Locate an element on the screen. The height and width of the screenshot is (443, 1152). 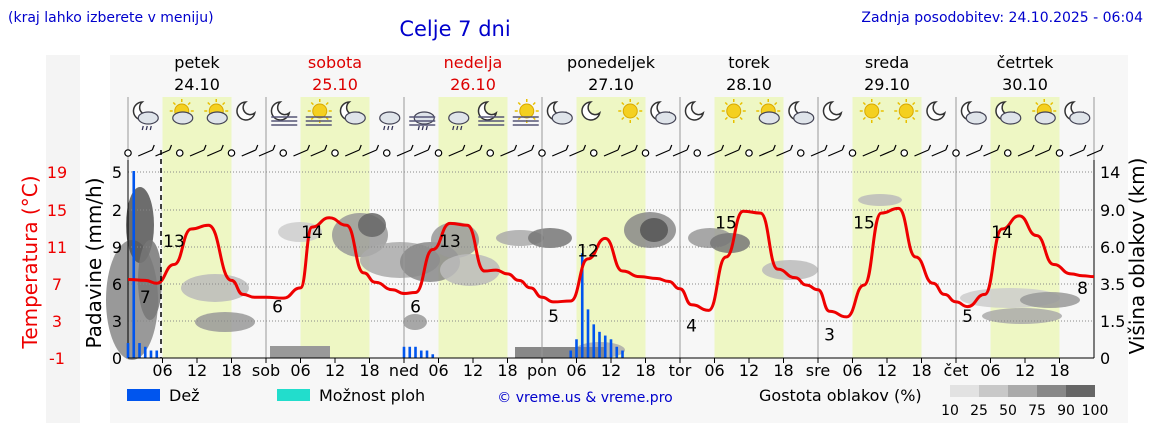
sun-icon is located at coordinates (871, 111).